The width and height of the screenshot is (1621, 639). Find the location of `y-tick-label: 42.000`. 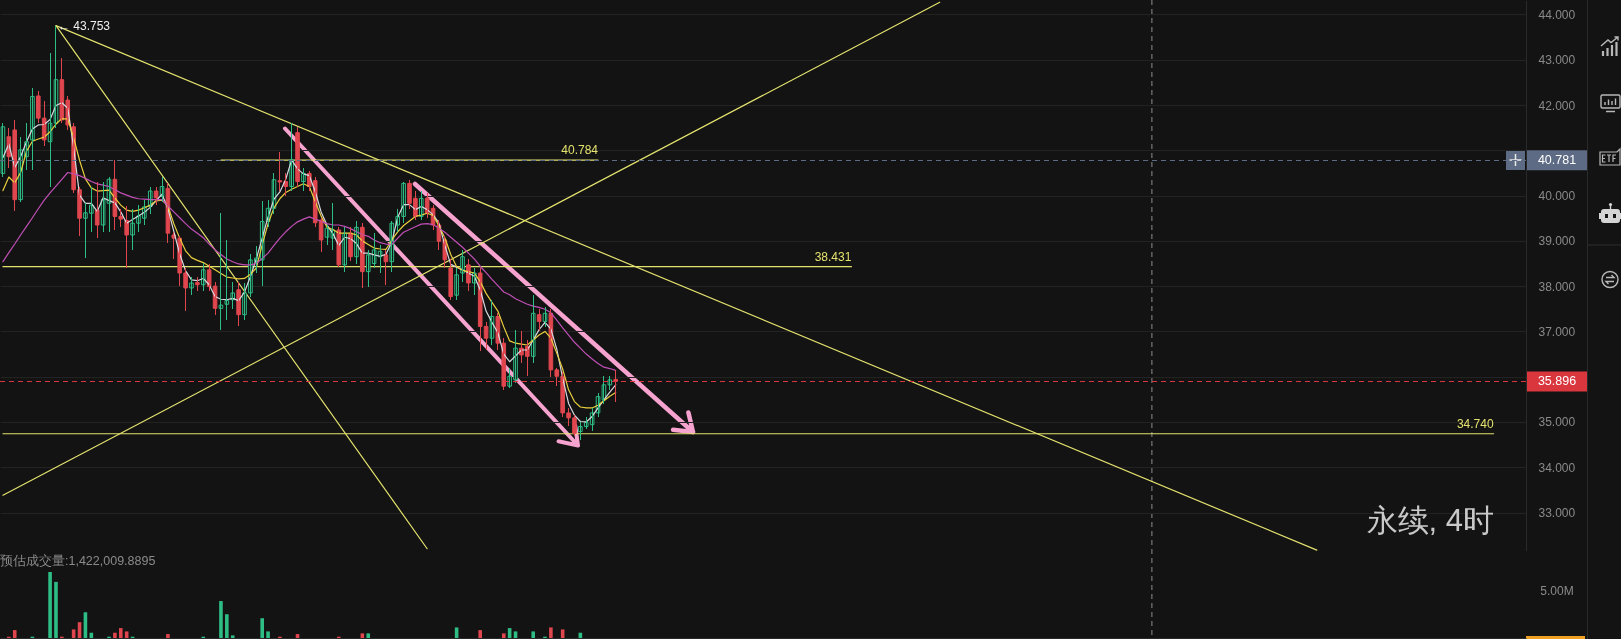

y-tick-label: 42.000 is located at coordinates (1557, 105).